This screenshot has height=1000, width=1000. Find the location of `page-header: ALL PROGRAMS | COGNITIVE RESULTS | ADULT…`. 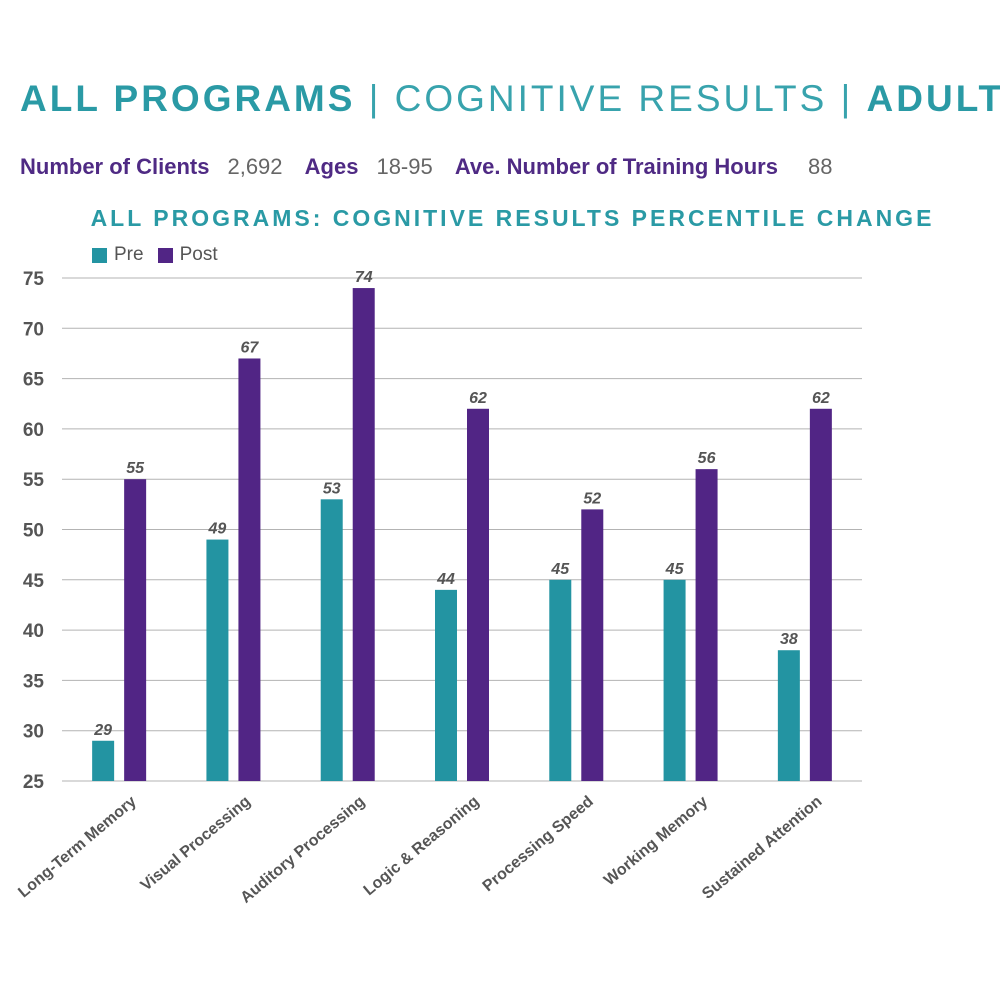

page-header: ALL PROGRAMS | COGNITIVE RESULTS | ADULT… is located at coordinates (510, 99).